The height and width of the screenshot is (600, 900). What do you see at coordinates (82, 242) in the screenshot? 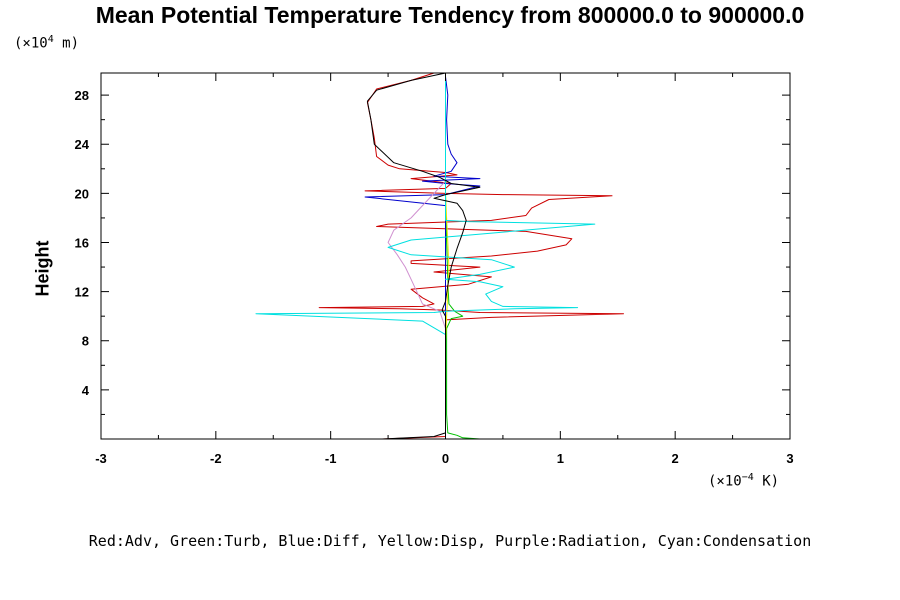
I see `y-tick-label: 16` at bounding box center [82, 242].